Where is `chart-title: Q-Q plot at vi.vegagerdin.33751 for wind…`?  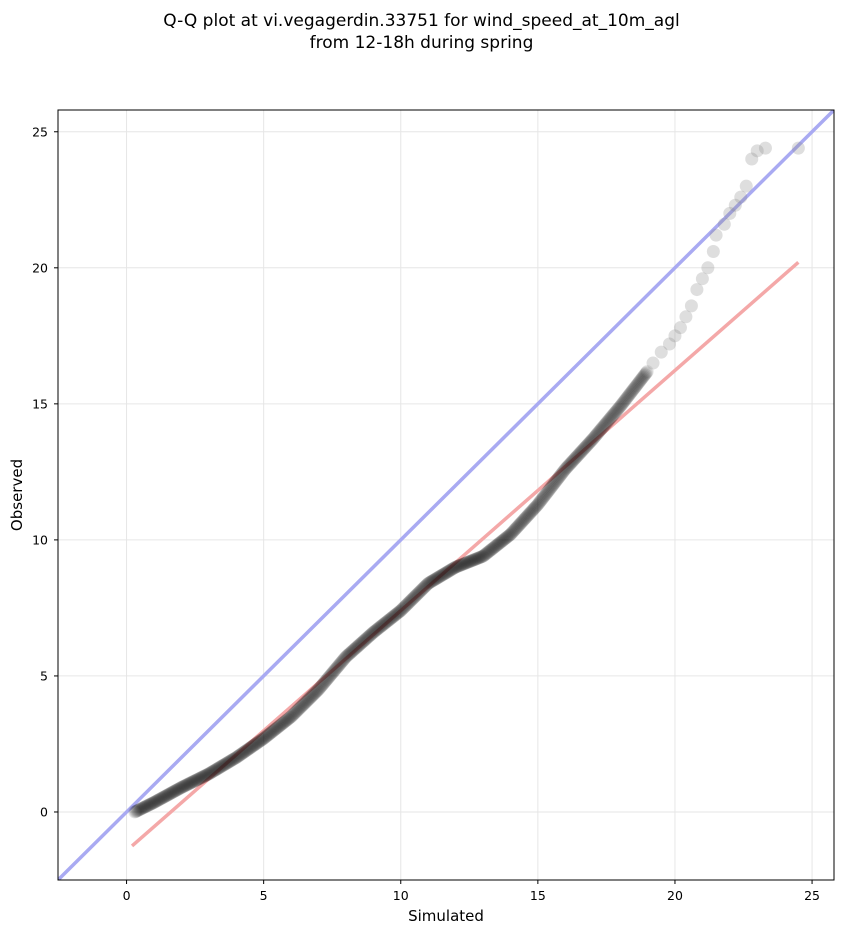
chart-title: Q-Q plot at vi.vegagerdin.33751 for wind… is located at coordinates (421, 32).